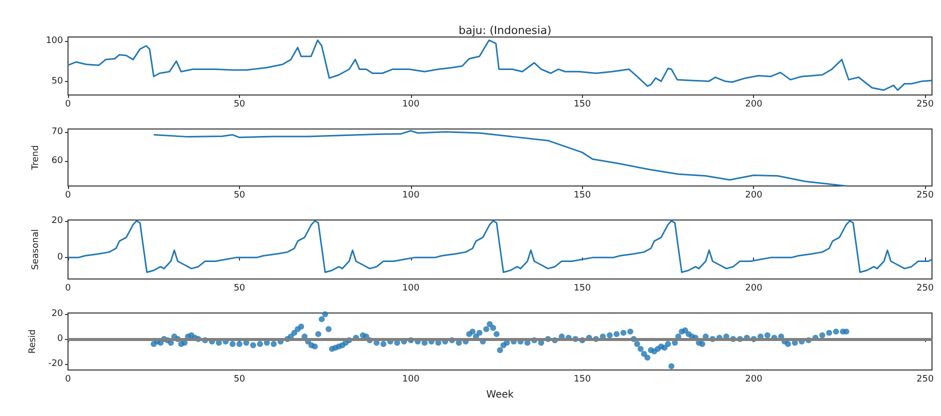 This screenshot has height=416, width=941. I want to click on y-tick-label: 70, so click(58, 131).